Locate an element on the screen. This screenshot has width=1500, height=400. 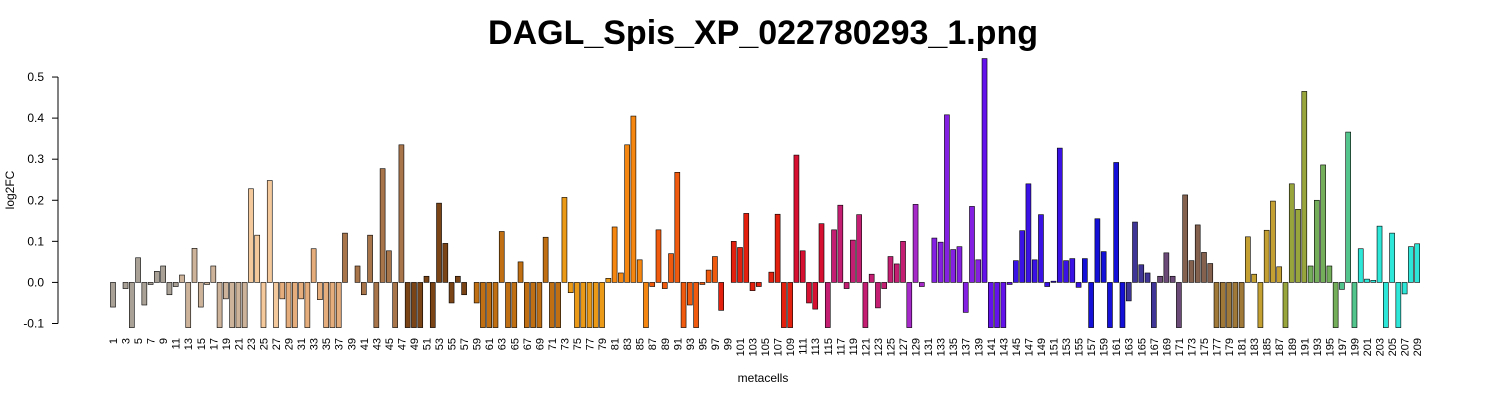
x-tick-label: 101 is located at coordinates (741, 347).